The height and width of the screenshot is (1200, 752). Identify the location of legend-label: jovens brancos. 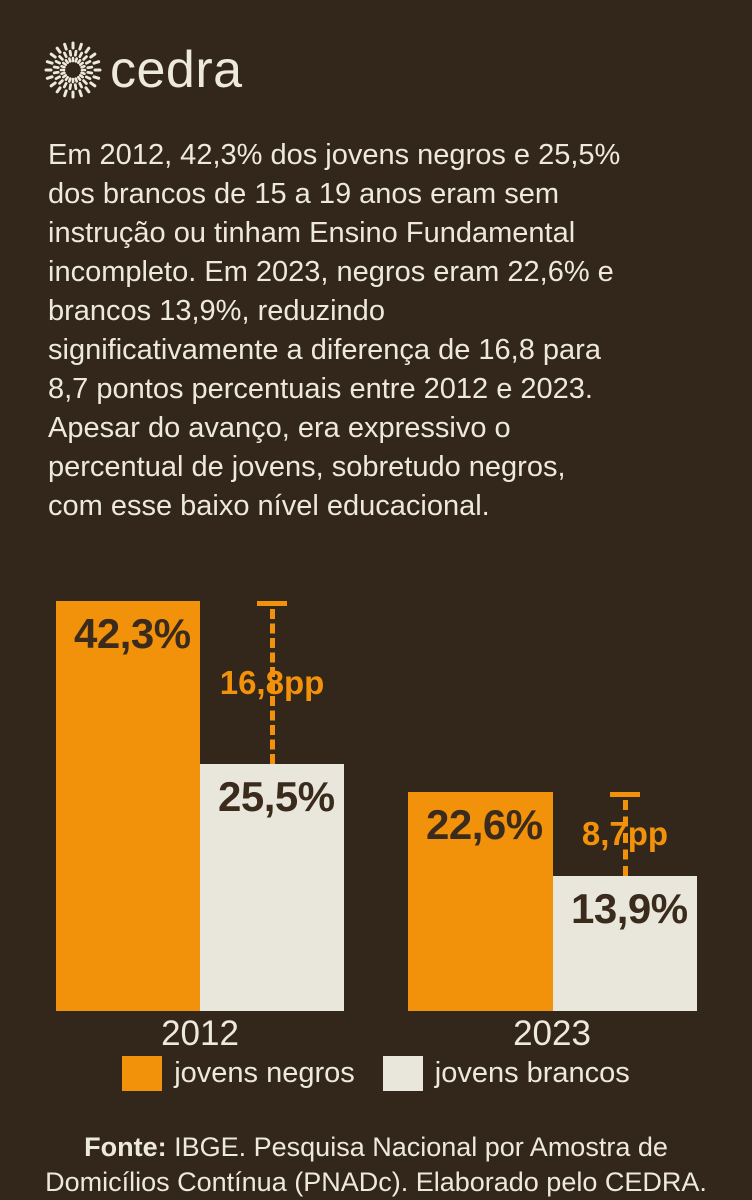
(532, 1073).